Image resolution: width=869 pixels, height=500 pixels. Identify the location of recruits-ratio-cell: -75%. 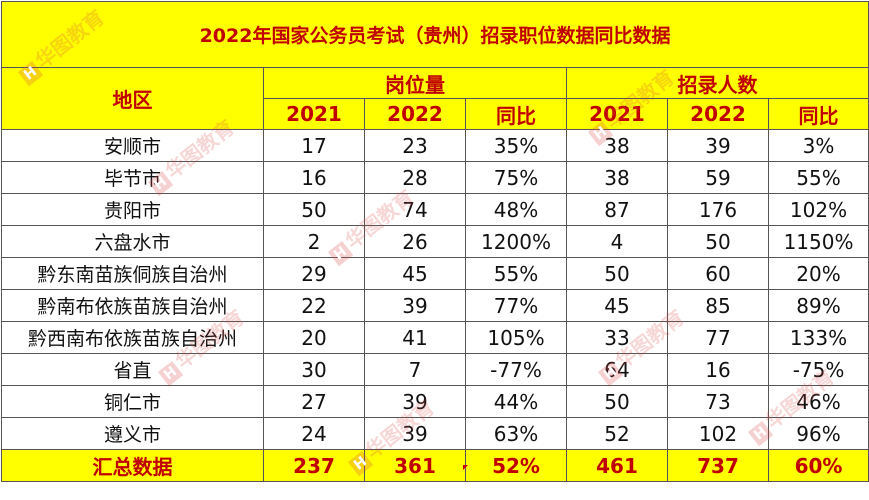
(818, 369).